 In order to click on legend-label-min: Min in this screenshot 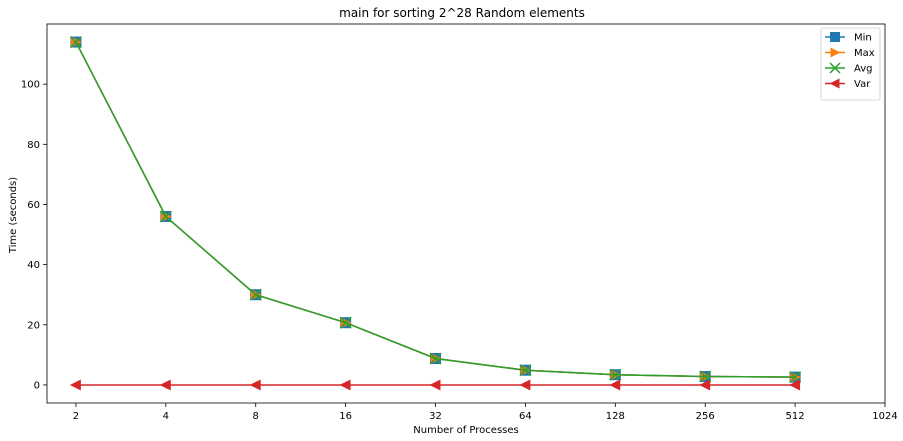, I will do `click(863, 38)`.